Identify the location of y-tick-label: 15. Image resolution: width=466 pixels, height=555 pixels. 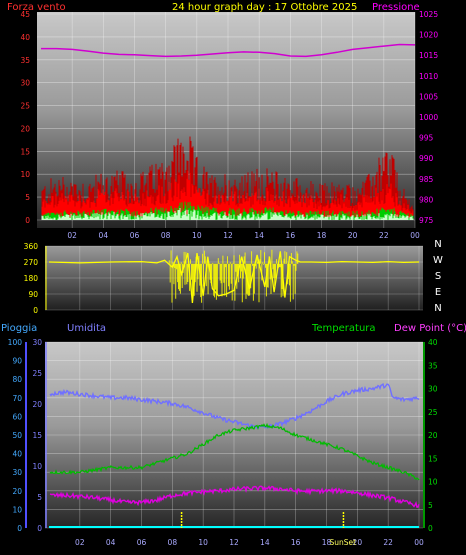
(25, 151).